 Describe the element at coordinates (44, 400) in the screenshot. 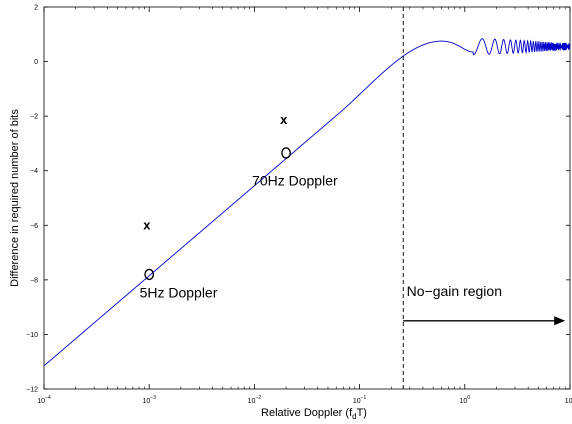

I see `x-tick-label: 10⁻⁴` at that location.